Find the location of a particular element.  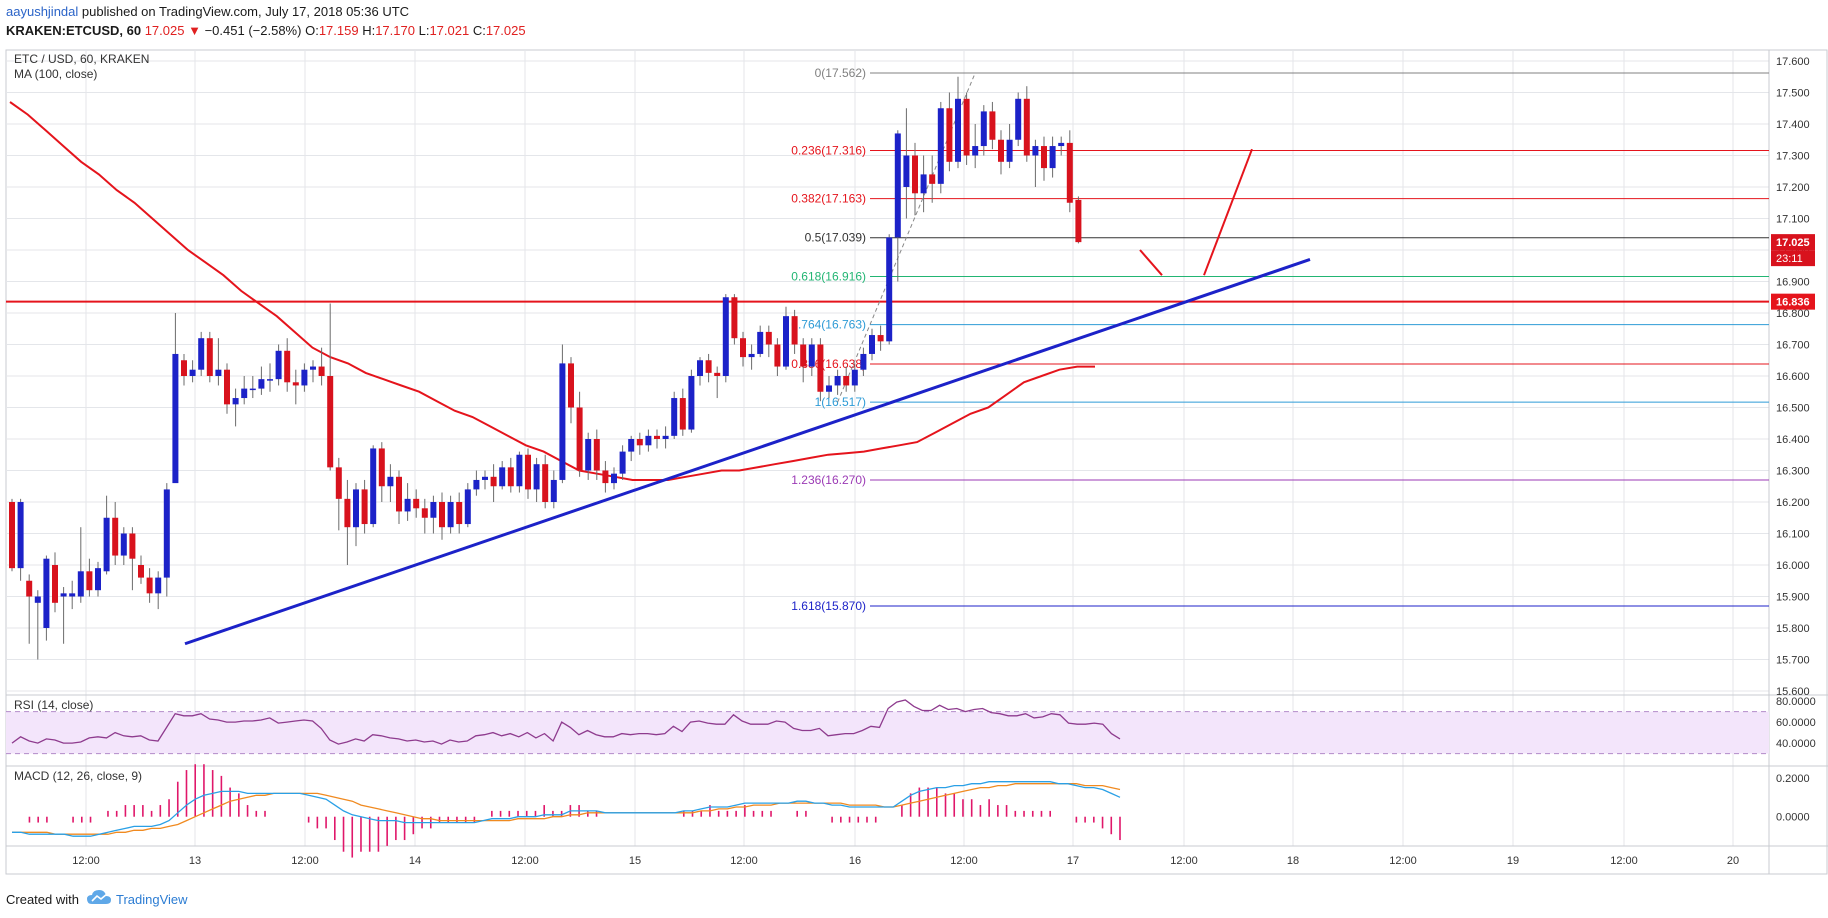

price-tick-label: 15.800 is located at coordinates (1793, 629).